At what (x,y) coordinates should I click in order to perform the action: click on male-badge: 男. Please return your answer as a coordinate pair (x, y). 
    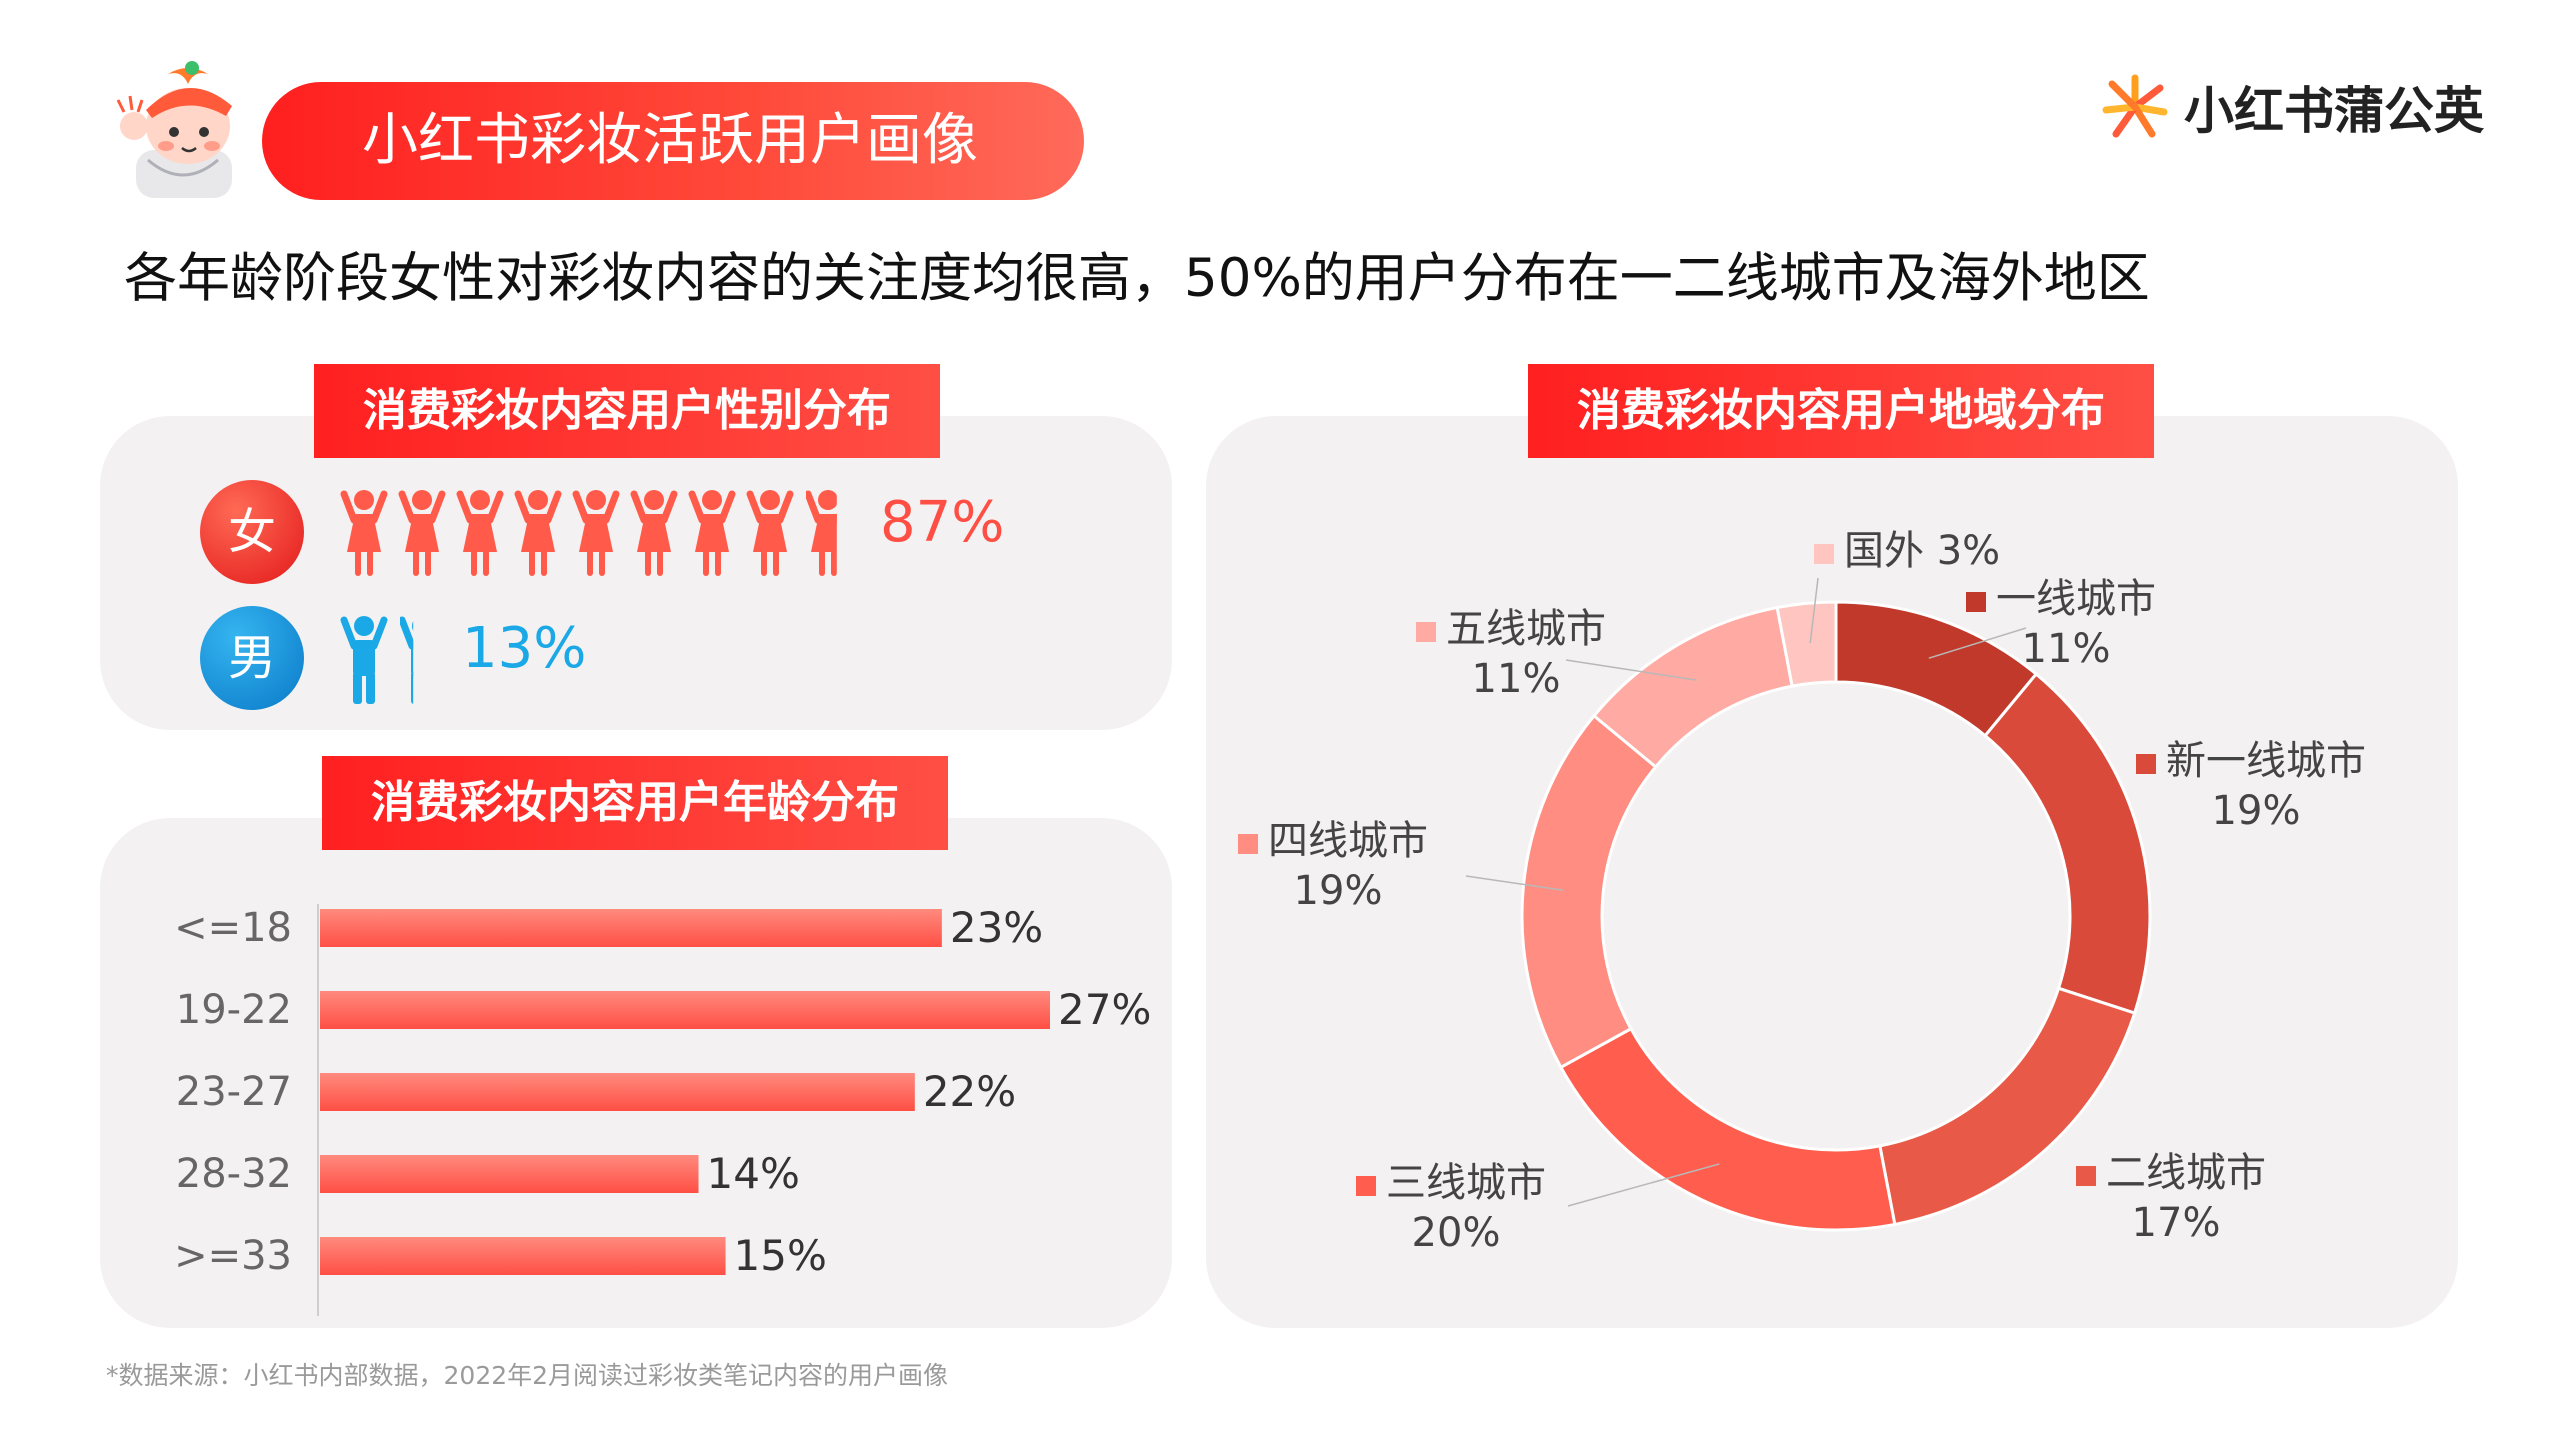
    Looking at the image, I should click on (252, 658).